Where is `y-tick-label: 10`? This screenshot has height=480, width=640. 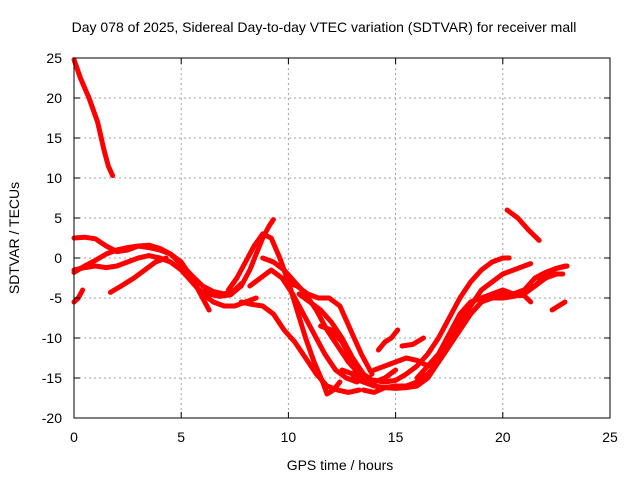 y-tick-label: 10 is located at coordinates (54, 178).